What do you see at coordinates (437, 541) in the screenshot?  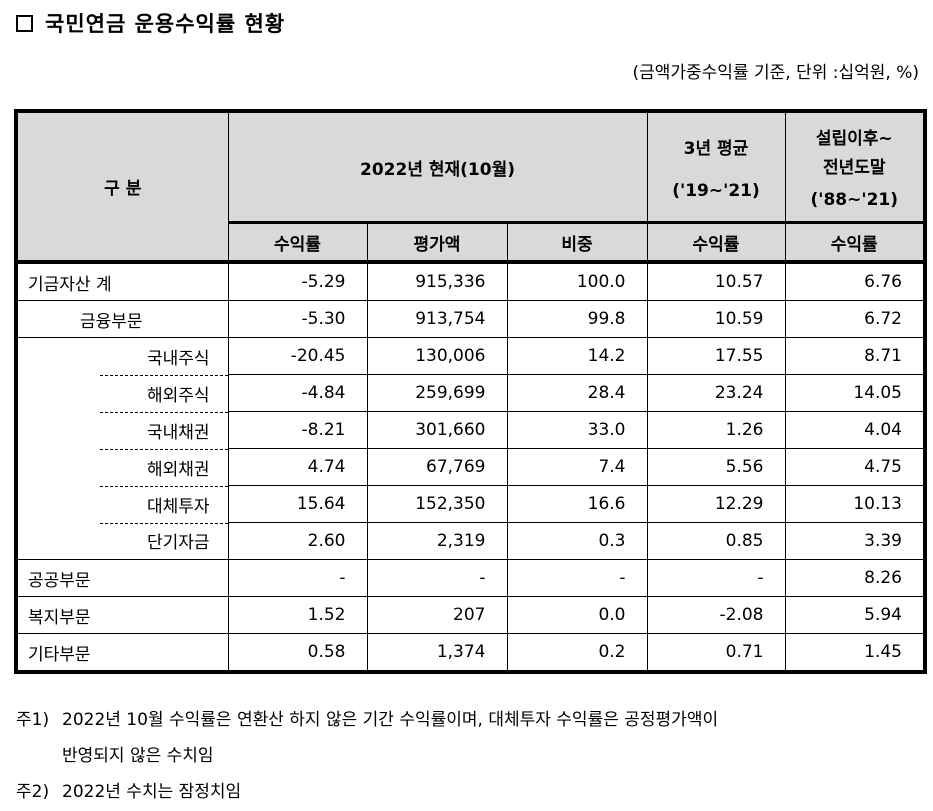 I see `cell-value: 2,319` at bounding box center [437, 541].